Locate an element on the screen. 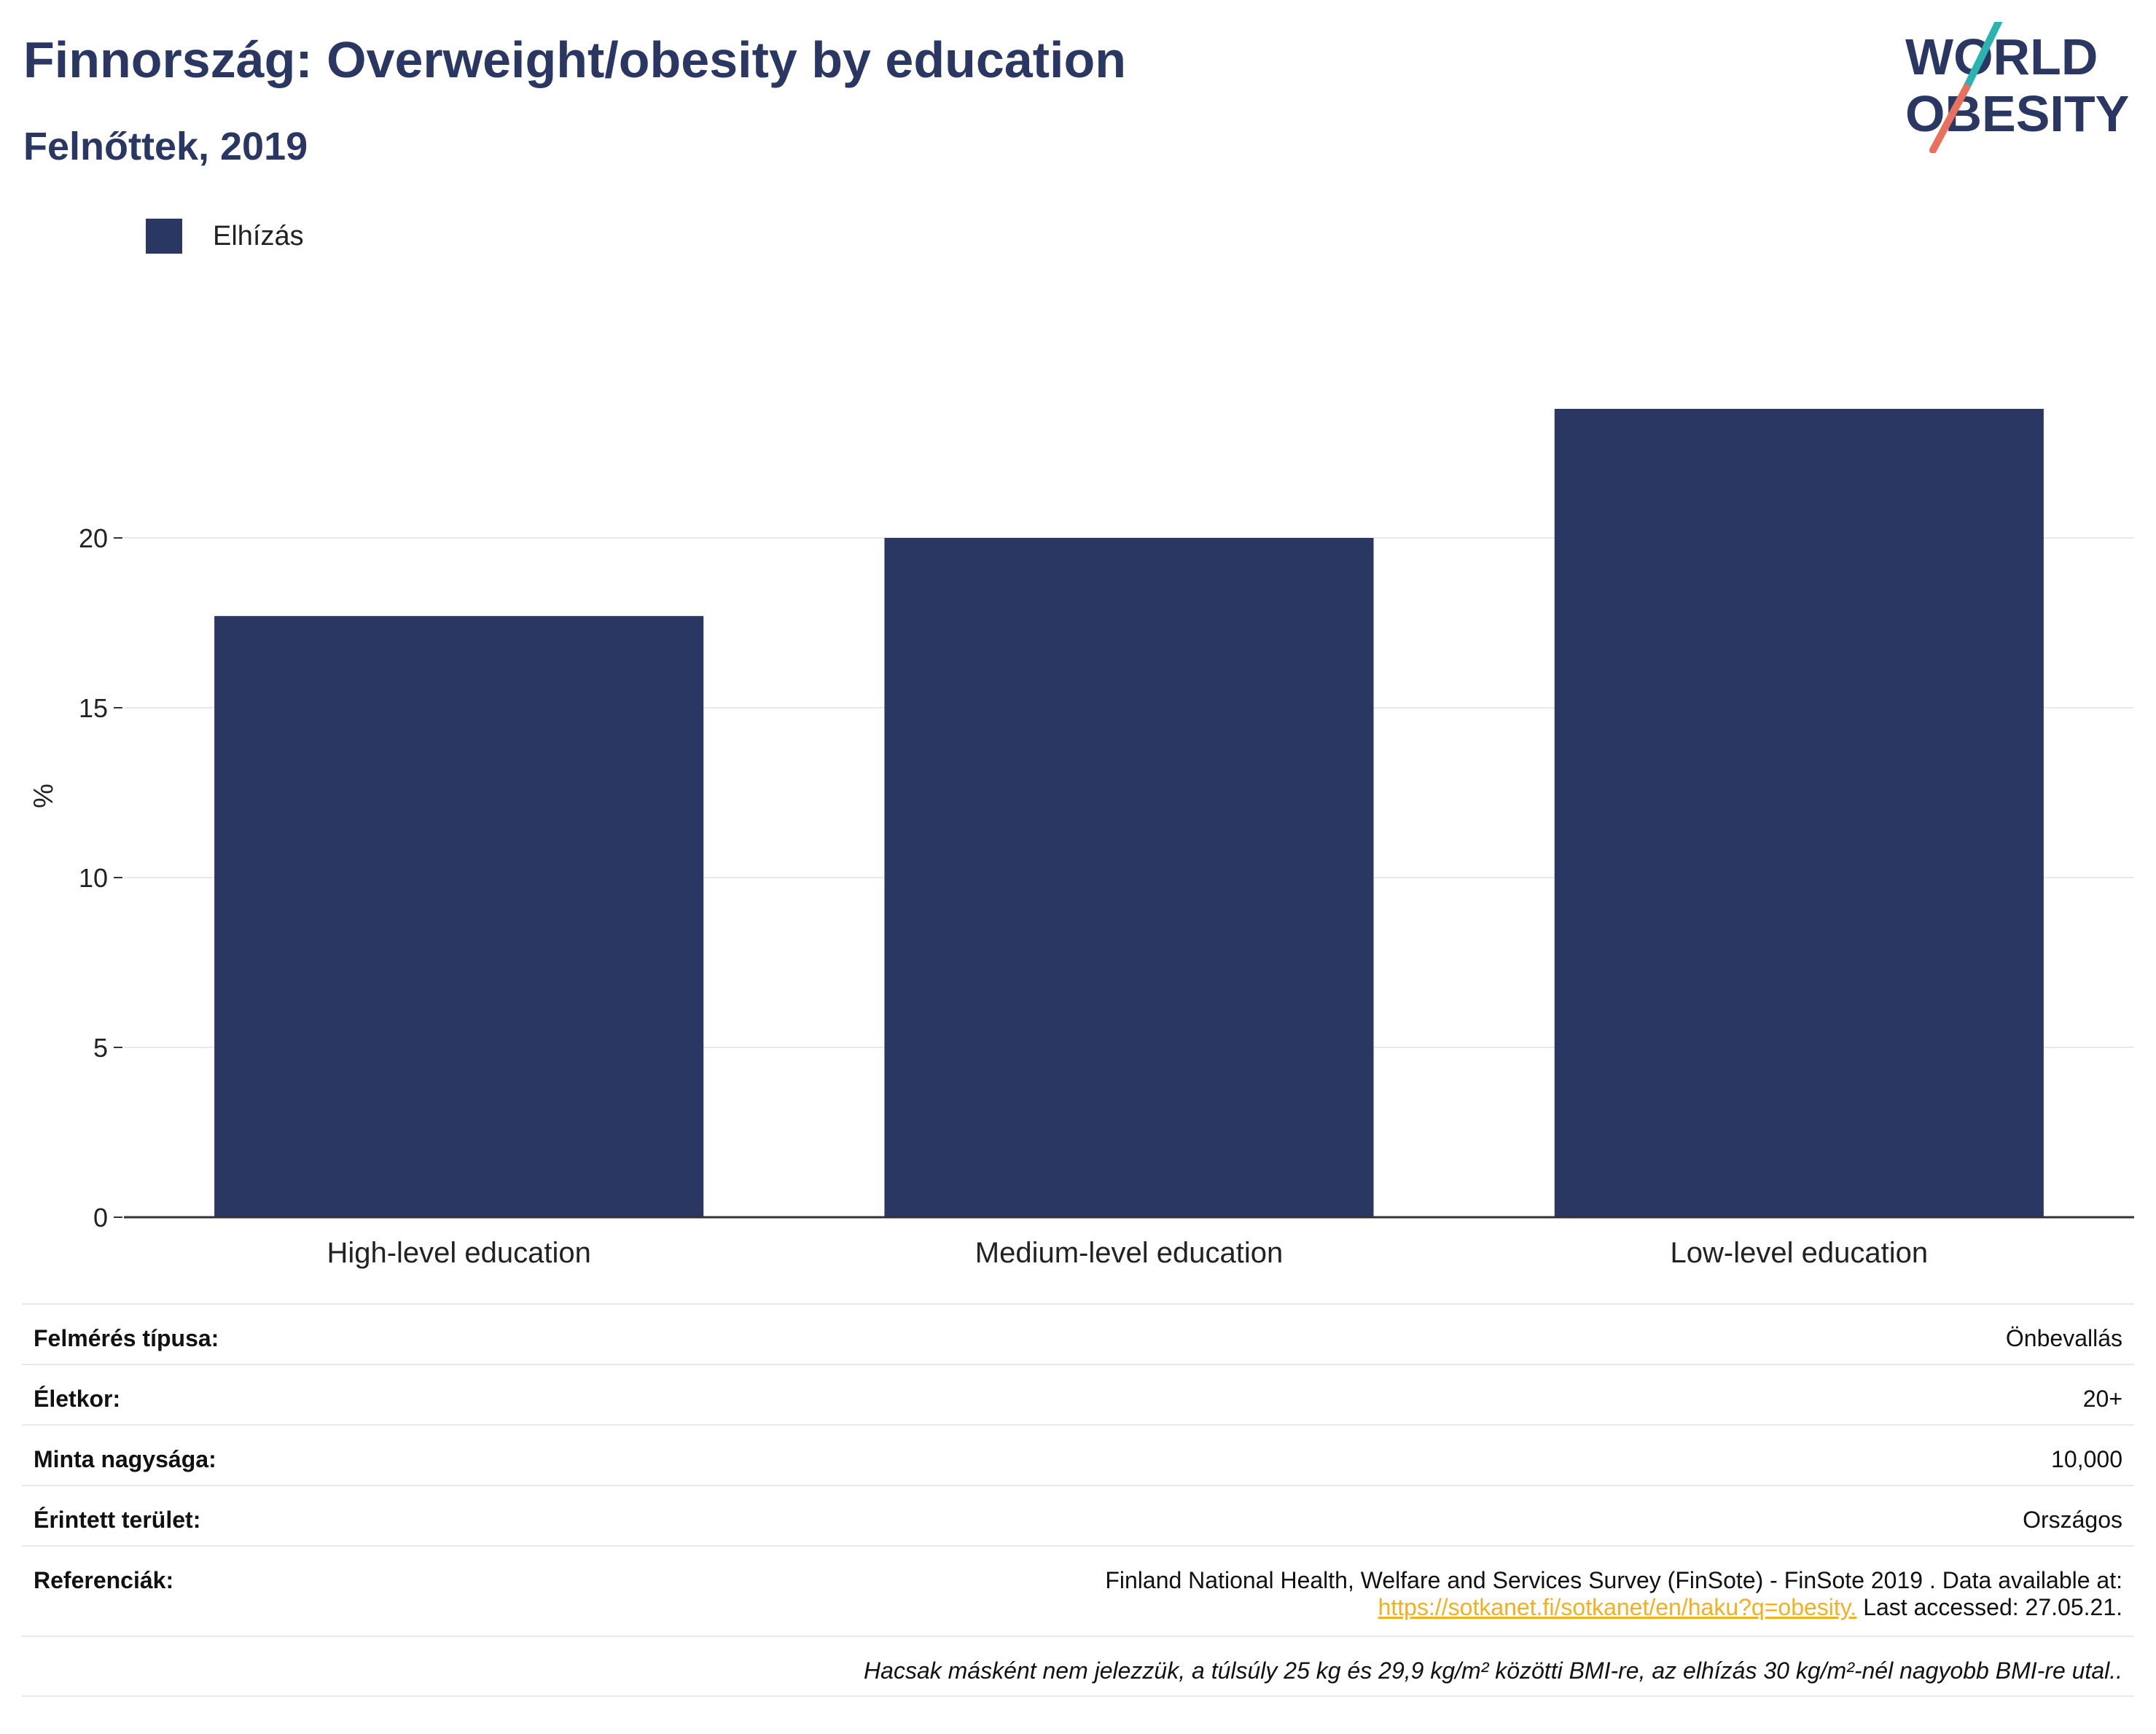  bar-low-level-education is located at coordinates (1799, 813).